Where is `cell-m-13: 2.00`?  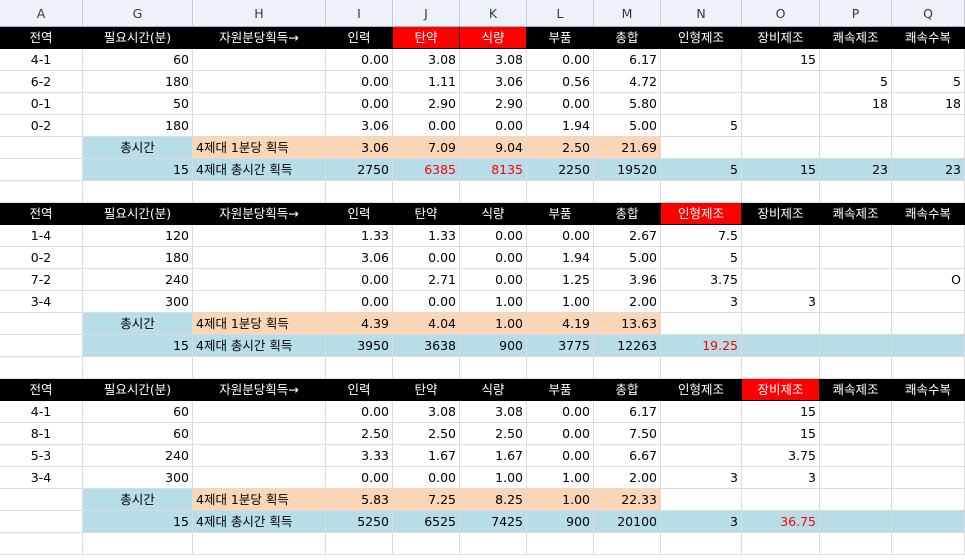
cell-m-13: 2.00 is located at coordinates (627, 302).